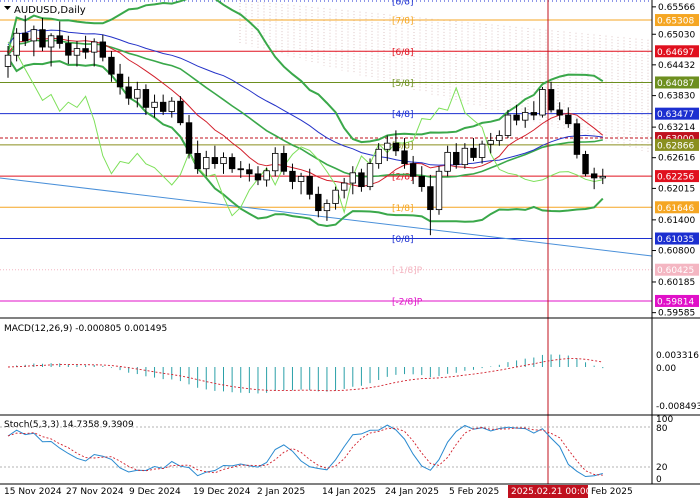 This screenshot has height=500, width=700. I want to click on price-tick-label: 0.65566, so click(676, 8).